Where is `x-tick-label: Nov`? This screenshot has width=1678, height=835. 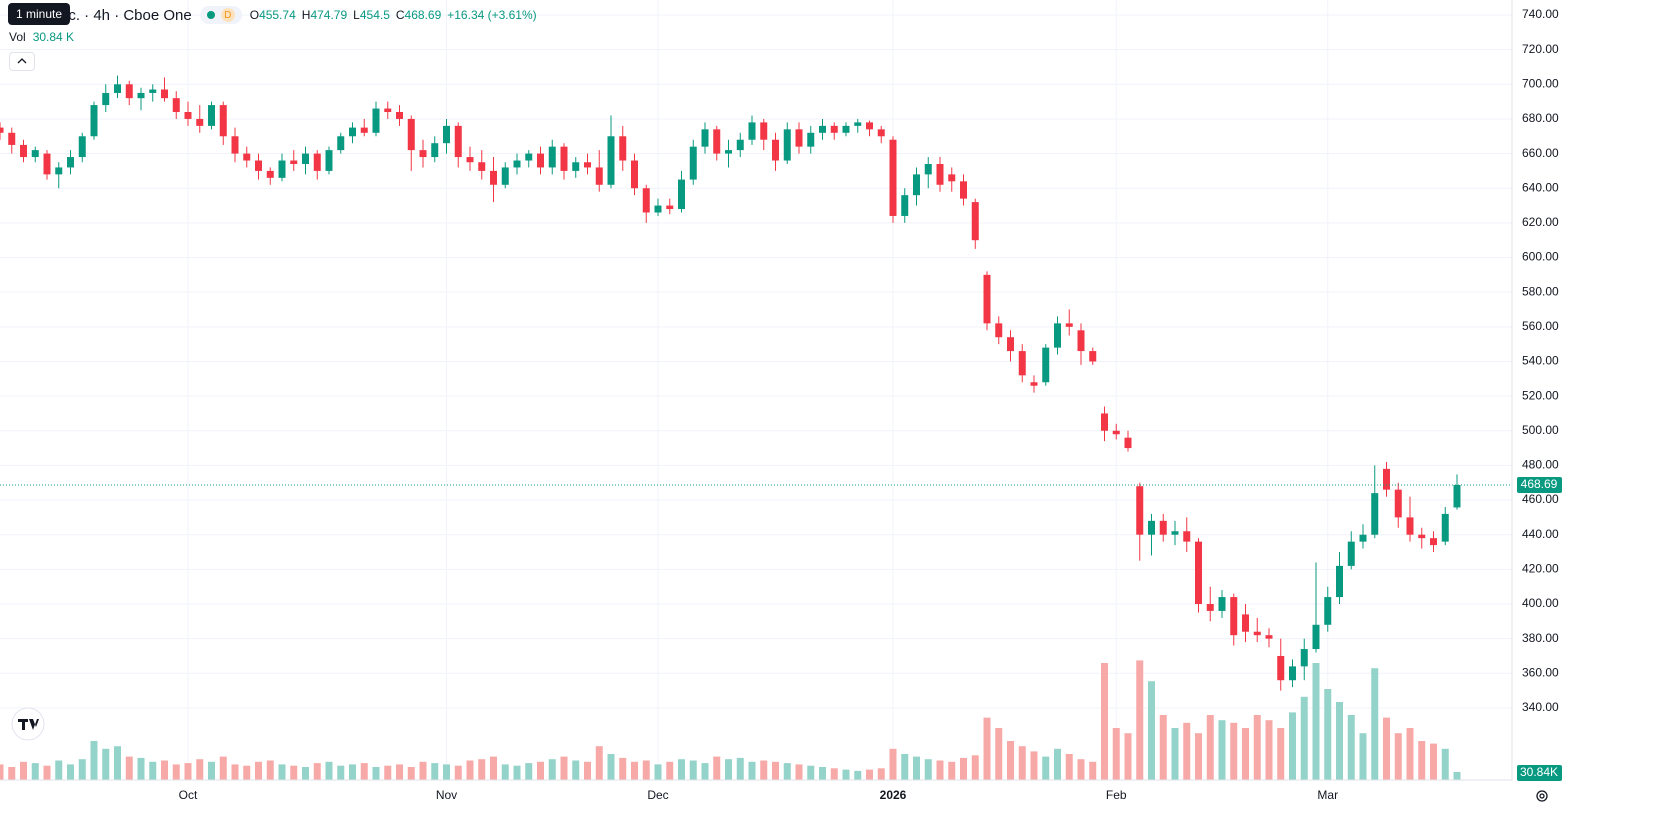 x-tick-label: Nov is located at coordinates (446, 795).